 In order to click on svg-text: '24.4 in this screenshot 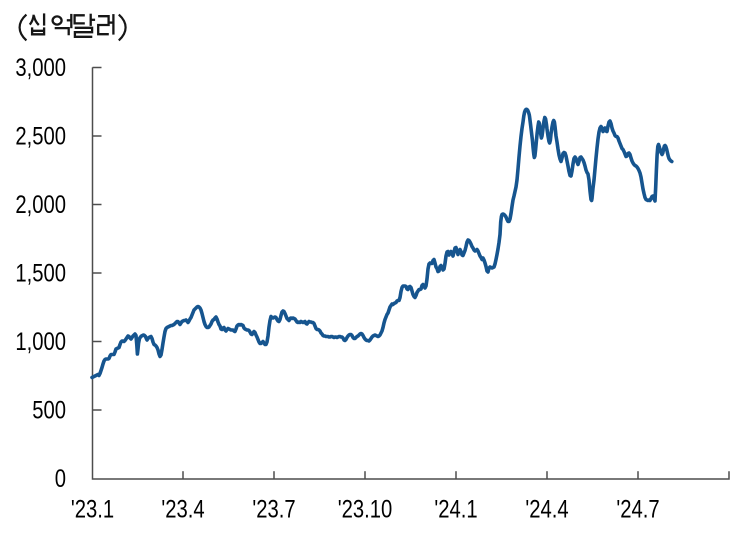, I will do `click(546, 508)`.